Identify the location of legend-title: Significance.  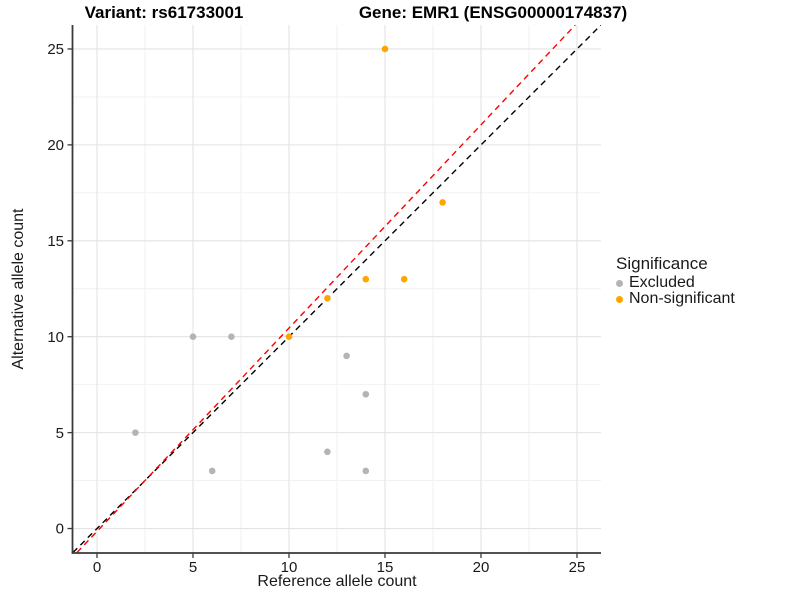
(662, 263).